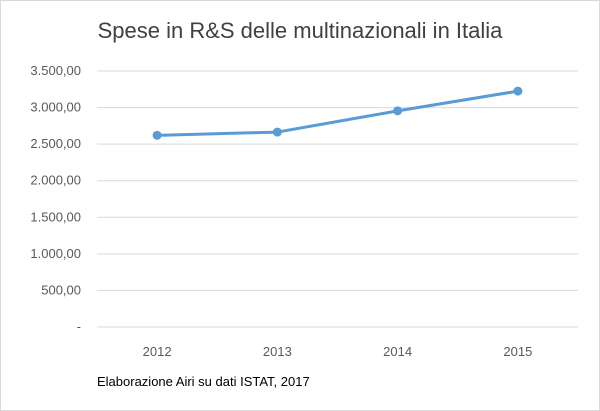 This screenshot has height=411, width=600. Describe the element at coordinates (338, 351) in the screenshot. I see `x-axis-tick-labels: 2012 2013 2014 2015` at that location.